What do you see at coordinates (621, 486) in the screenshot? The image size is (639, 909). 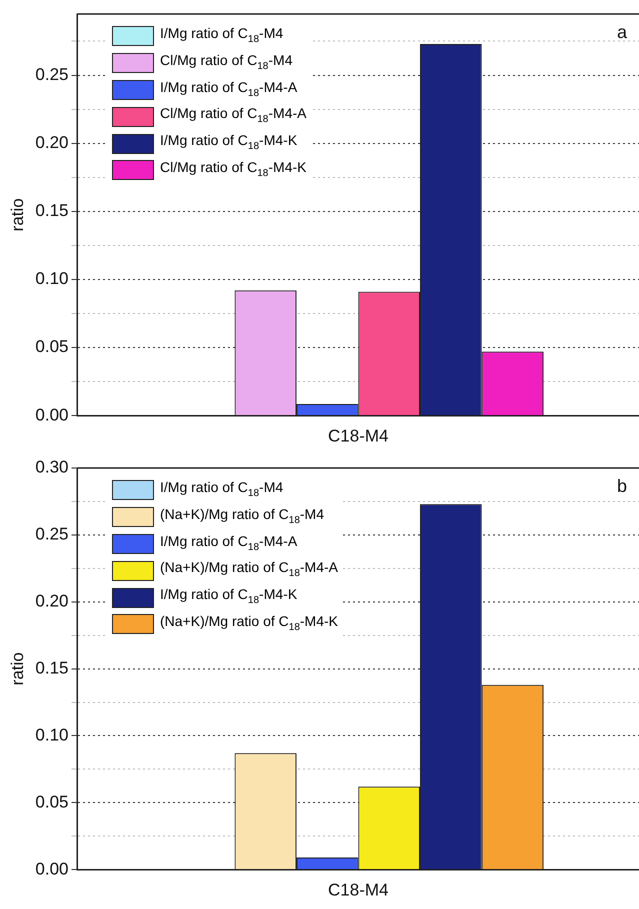 I see `annotation: b` at bounding box center [621, 486].